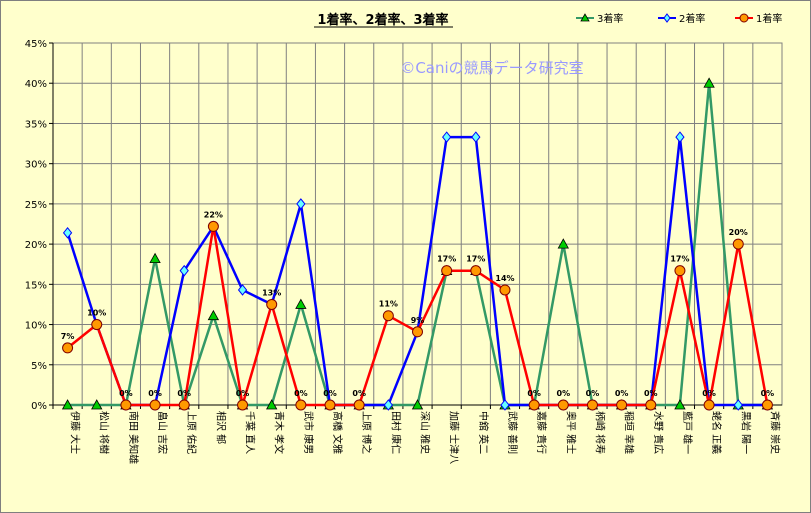 This screenshot has width=811, height=513. Describe the element at coordinates (418, 320) in the screenshot. I see `data-label: 9%` at that location.